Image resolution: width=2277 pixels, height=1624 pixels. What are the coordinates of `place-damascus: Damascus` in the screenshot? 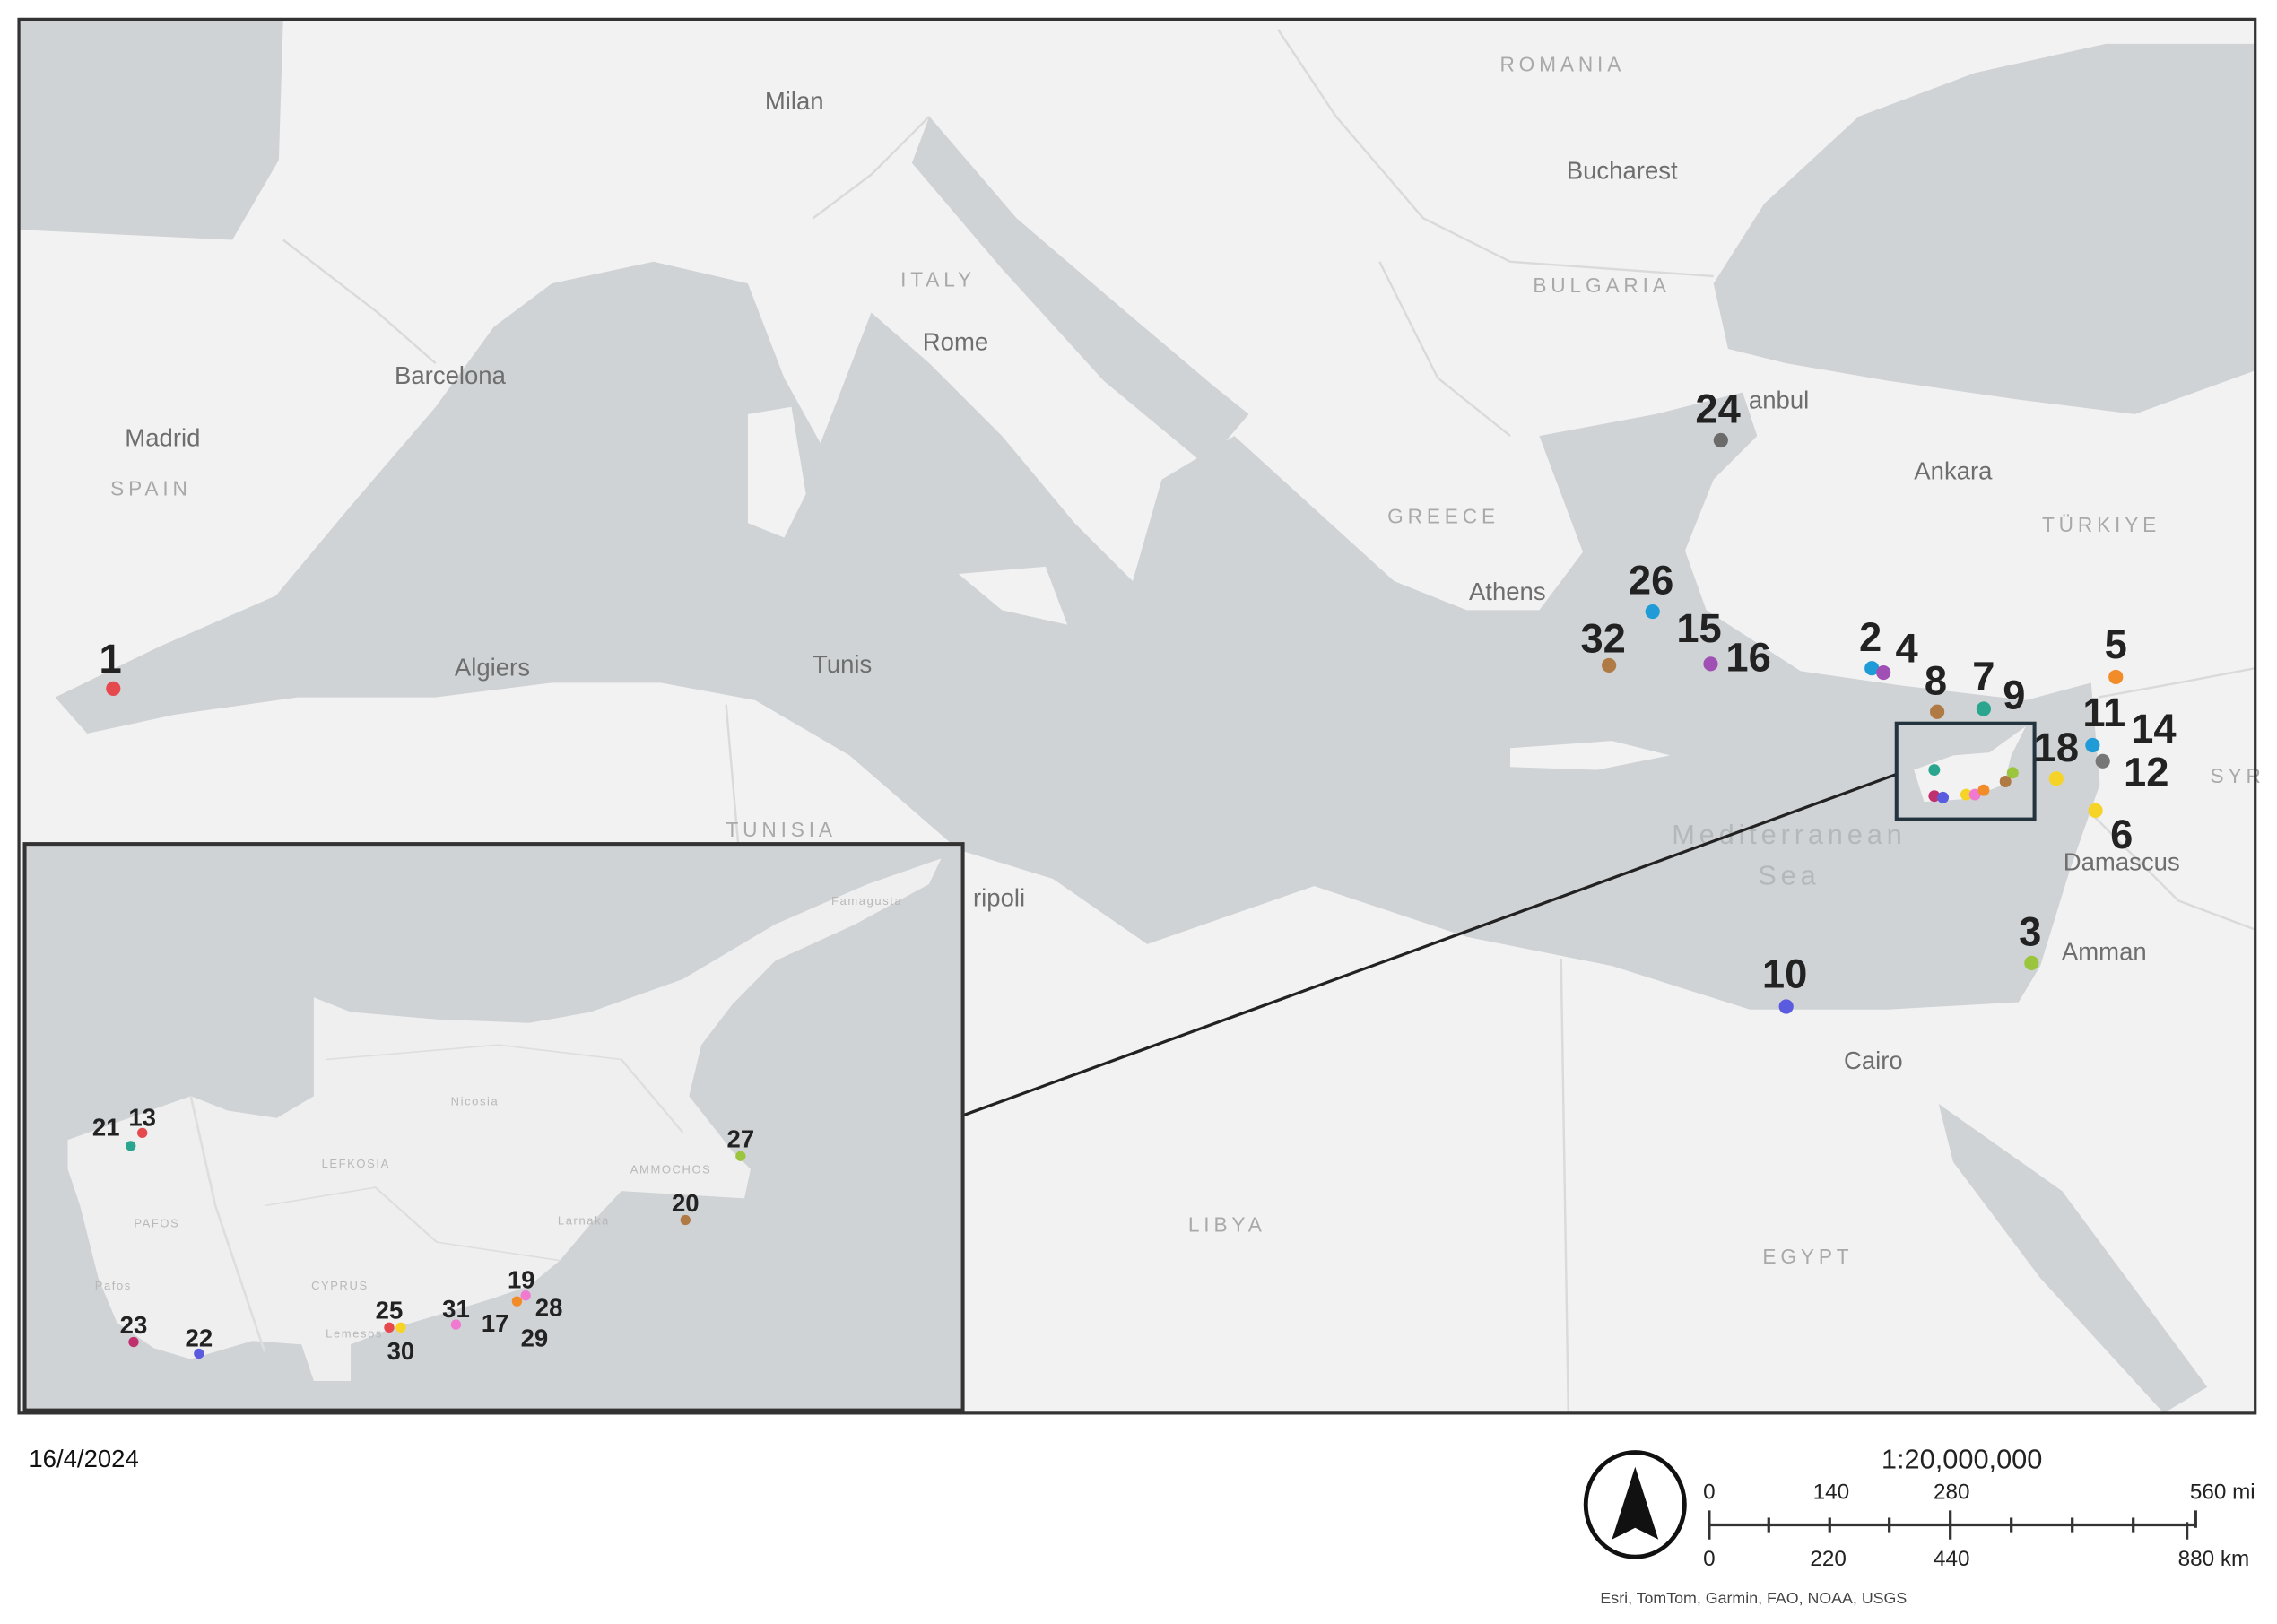 It's located at (2122, 861).